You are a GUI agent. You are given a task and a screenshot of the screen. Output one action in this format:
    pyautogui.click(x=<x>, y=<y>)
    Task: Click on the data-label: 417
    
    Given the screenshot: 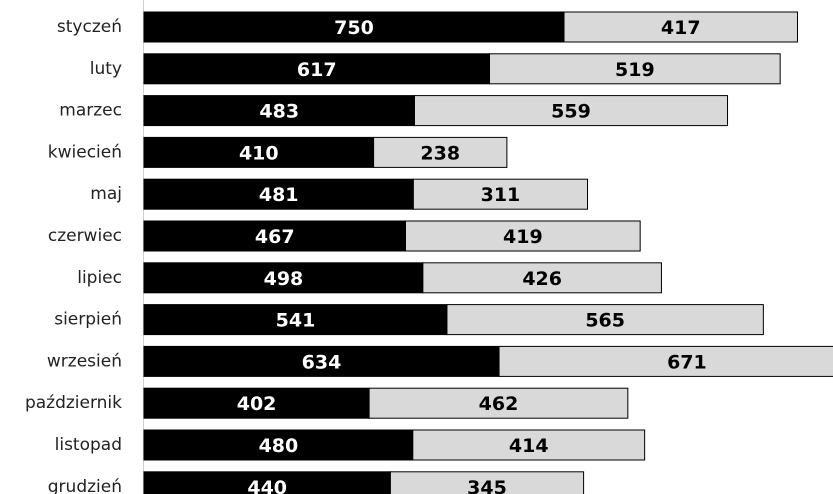 What is the action you would take?
    pyautogui.click(x=681, y=28)
    